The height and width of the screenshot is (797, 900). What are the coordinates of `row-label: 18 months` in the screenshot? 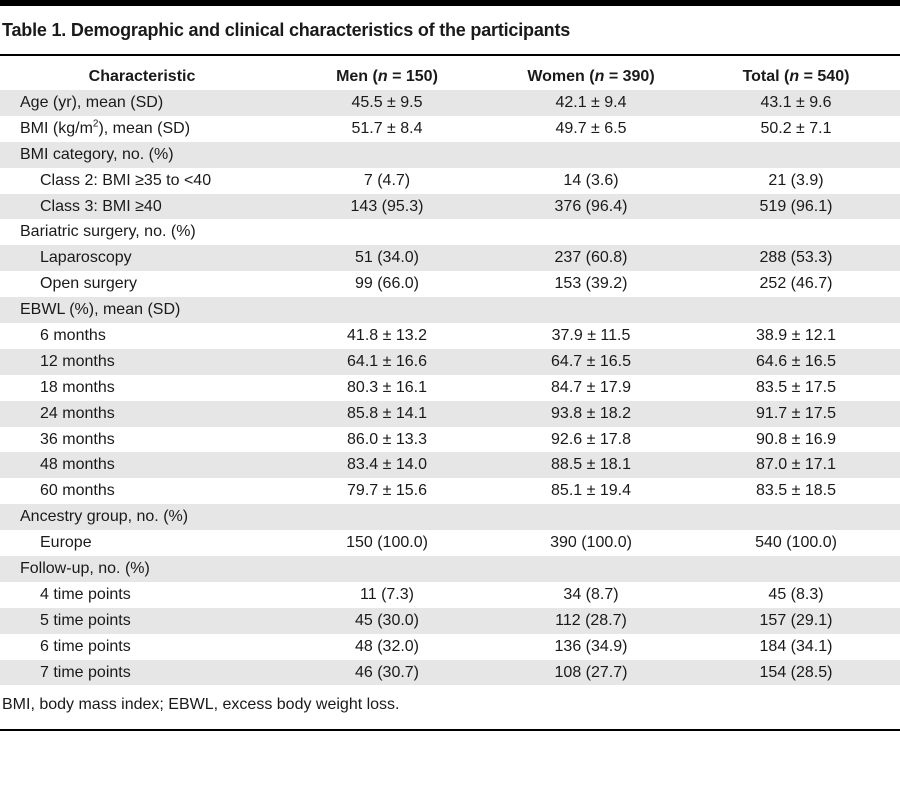 It's located at (77, 387).